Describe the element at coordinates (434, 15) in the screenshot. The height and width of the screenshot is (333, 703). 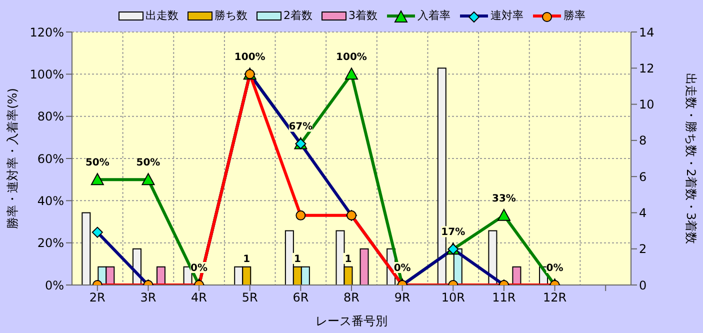
I see `legend-label: 入着率` at that location.